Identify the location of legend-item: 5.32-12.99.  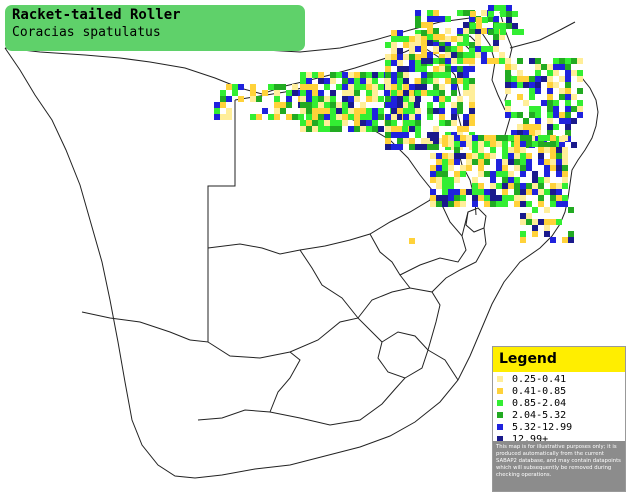
(561, 428).